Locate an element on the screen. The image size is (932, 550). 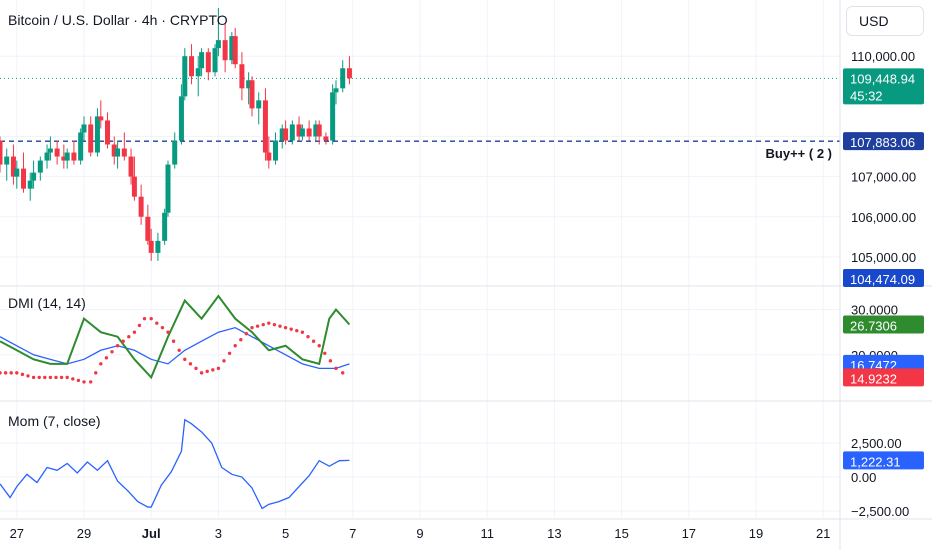
plus-di-badge-text: 26.7306 is located at coordinates (873, 326).